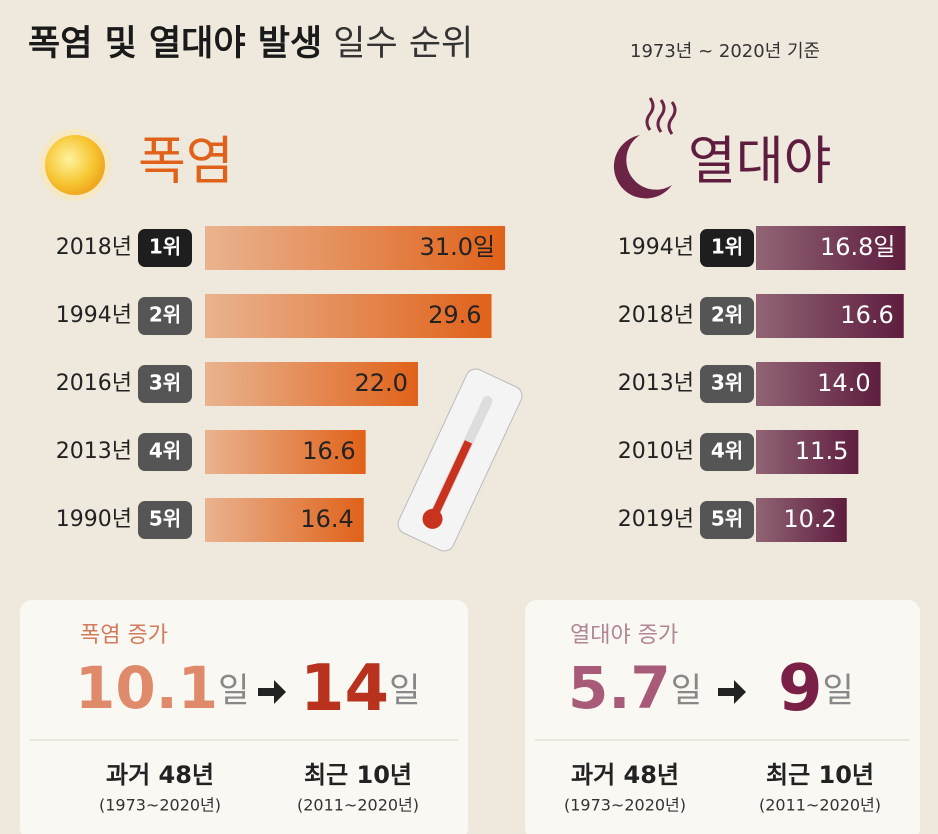 The width and height of the screenshot is (938, 834). What do you see at coordinates (344, 689) in the screenshot?
I see `to-value: 14` at bounding box center [344, 689].